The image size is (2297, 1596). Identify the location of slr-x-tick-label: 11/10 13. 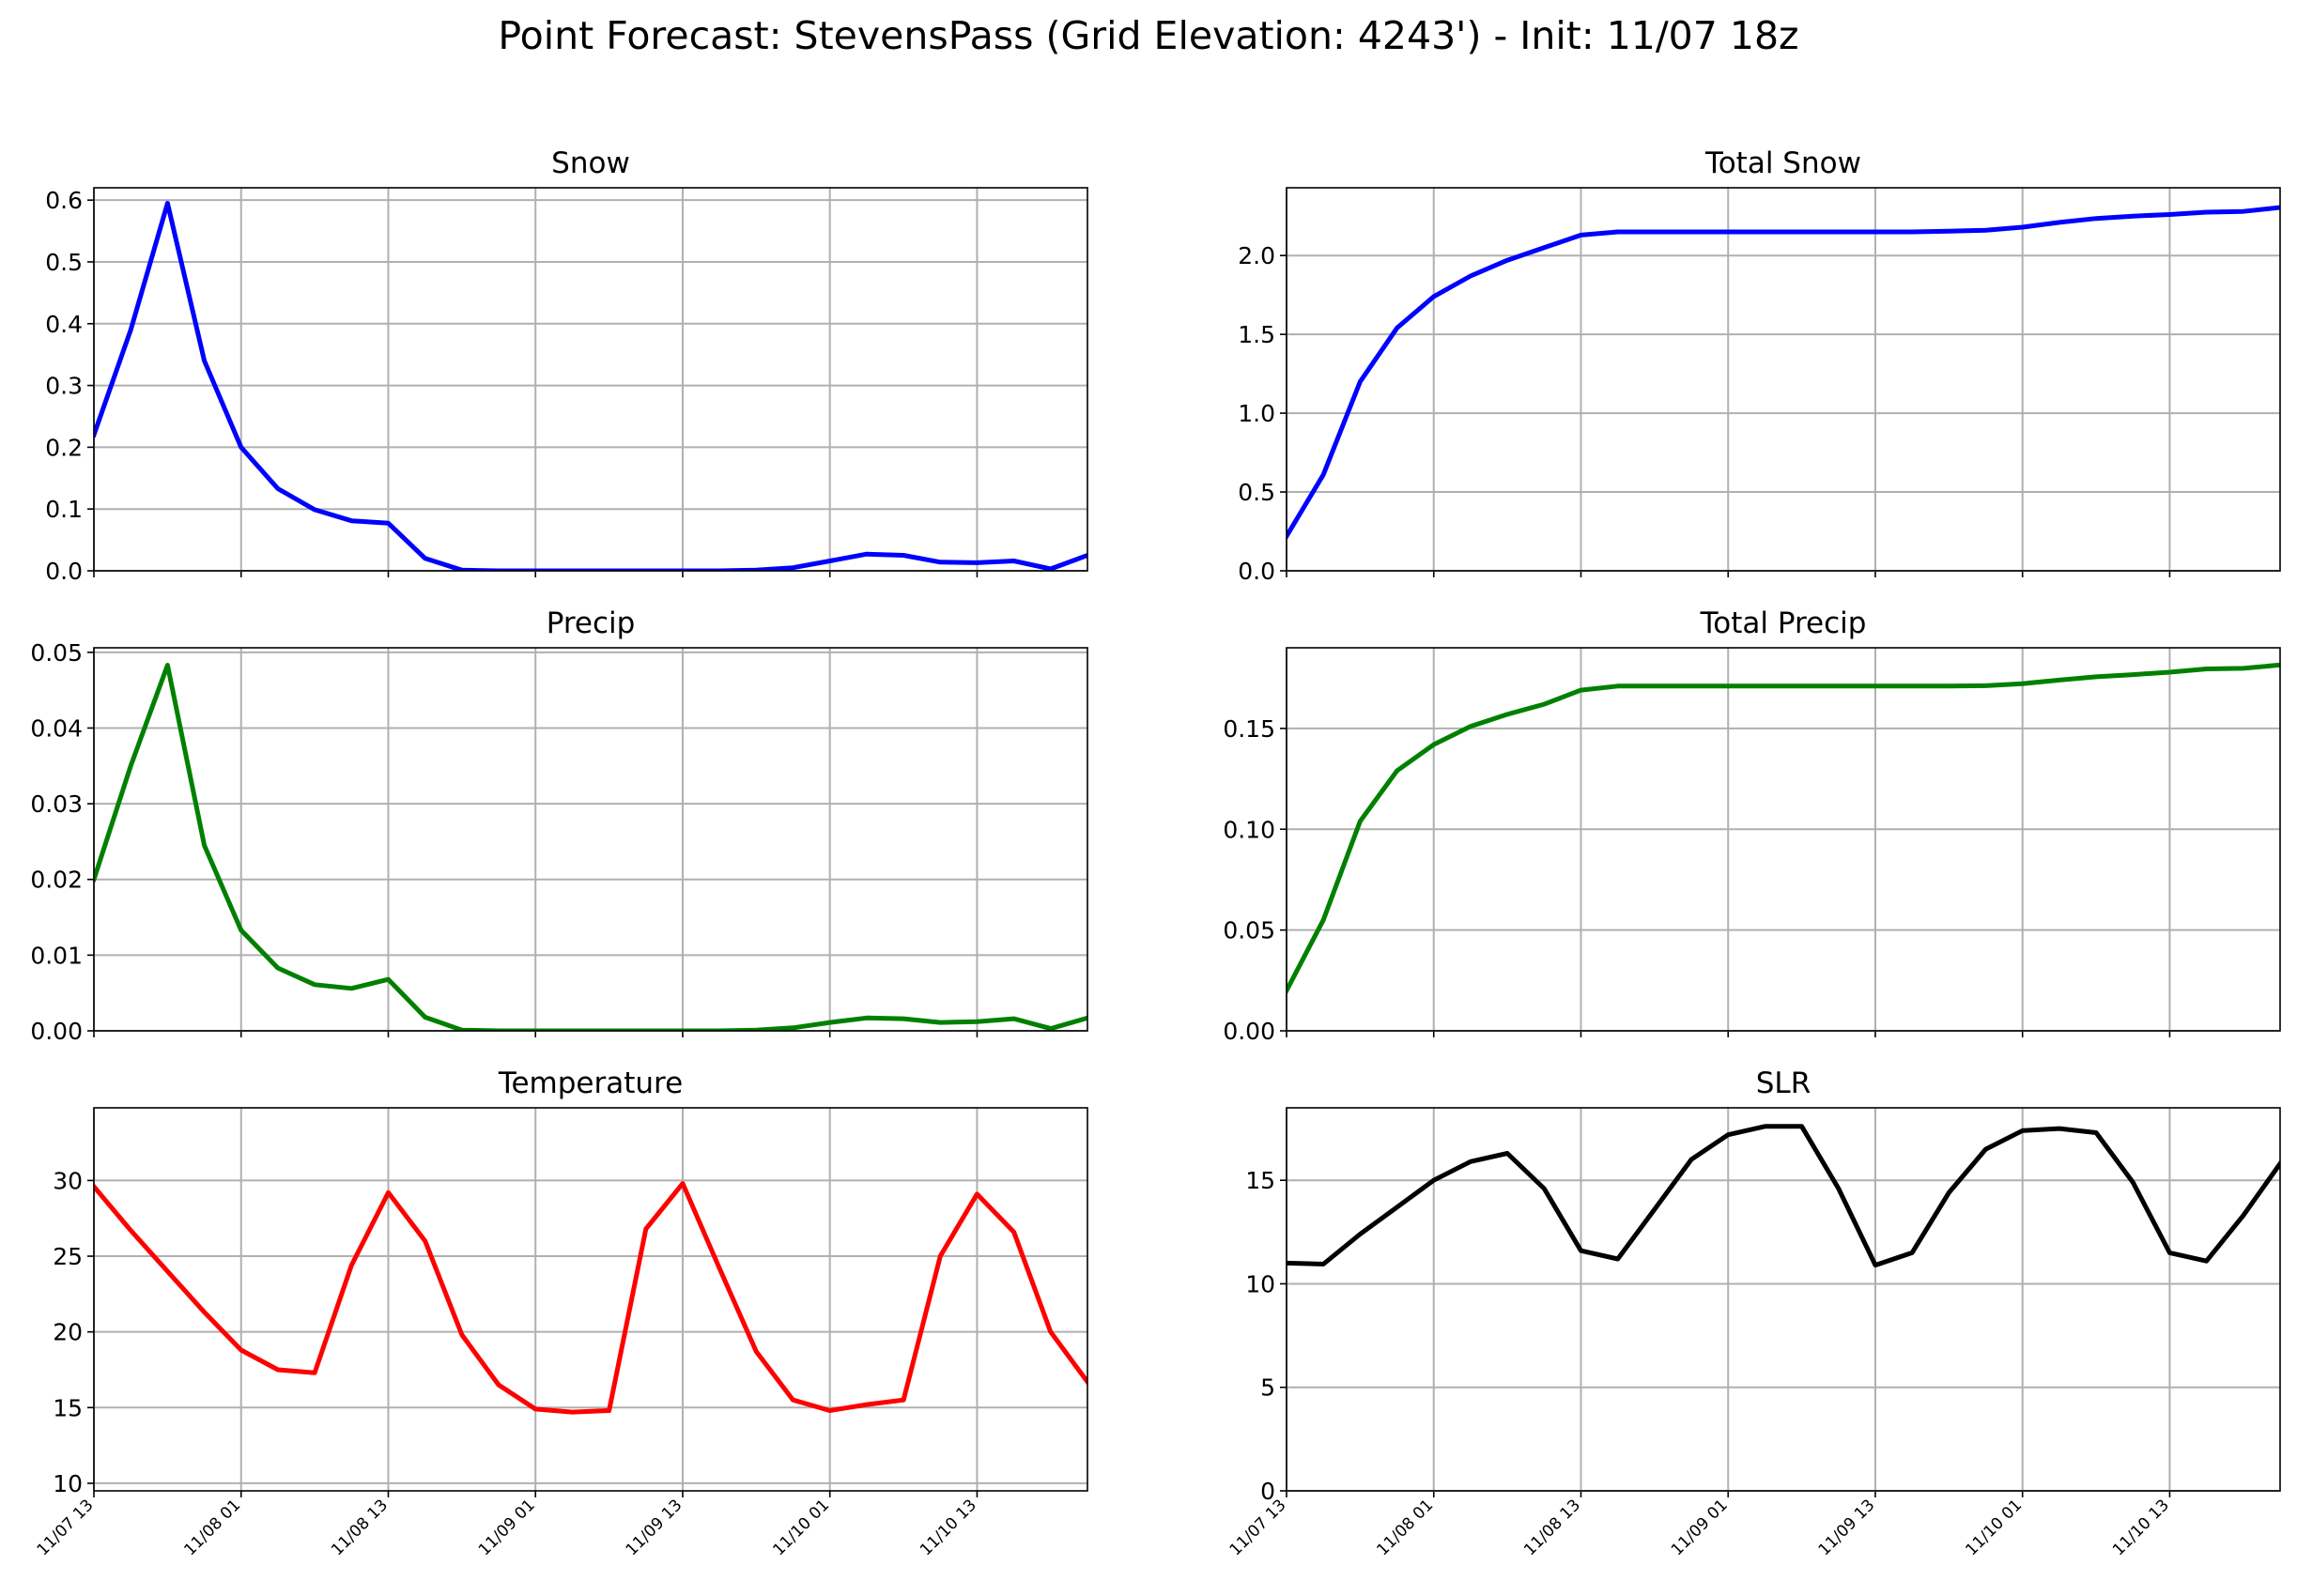
(2141, 1528).